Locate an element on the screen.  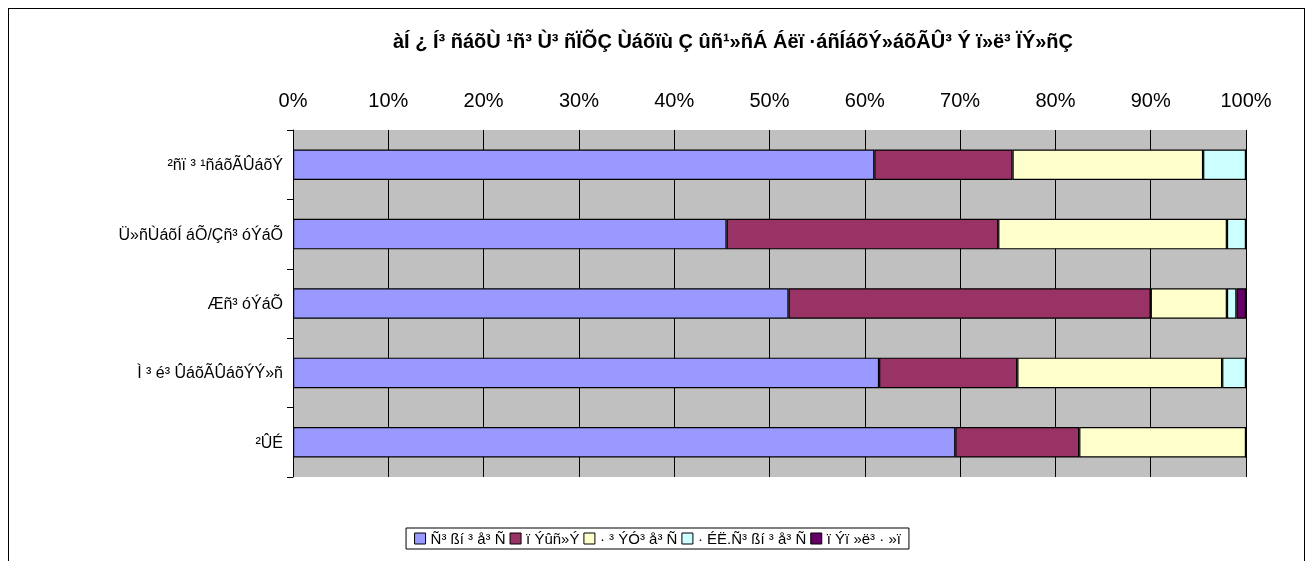
x-tick-label: 100% is located at coordinates (1246, 100).